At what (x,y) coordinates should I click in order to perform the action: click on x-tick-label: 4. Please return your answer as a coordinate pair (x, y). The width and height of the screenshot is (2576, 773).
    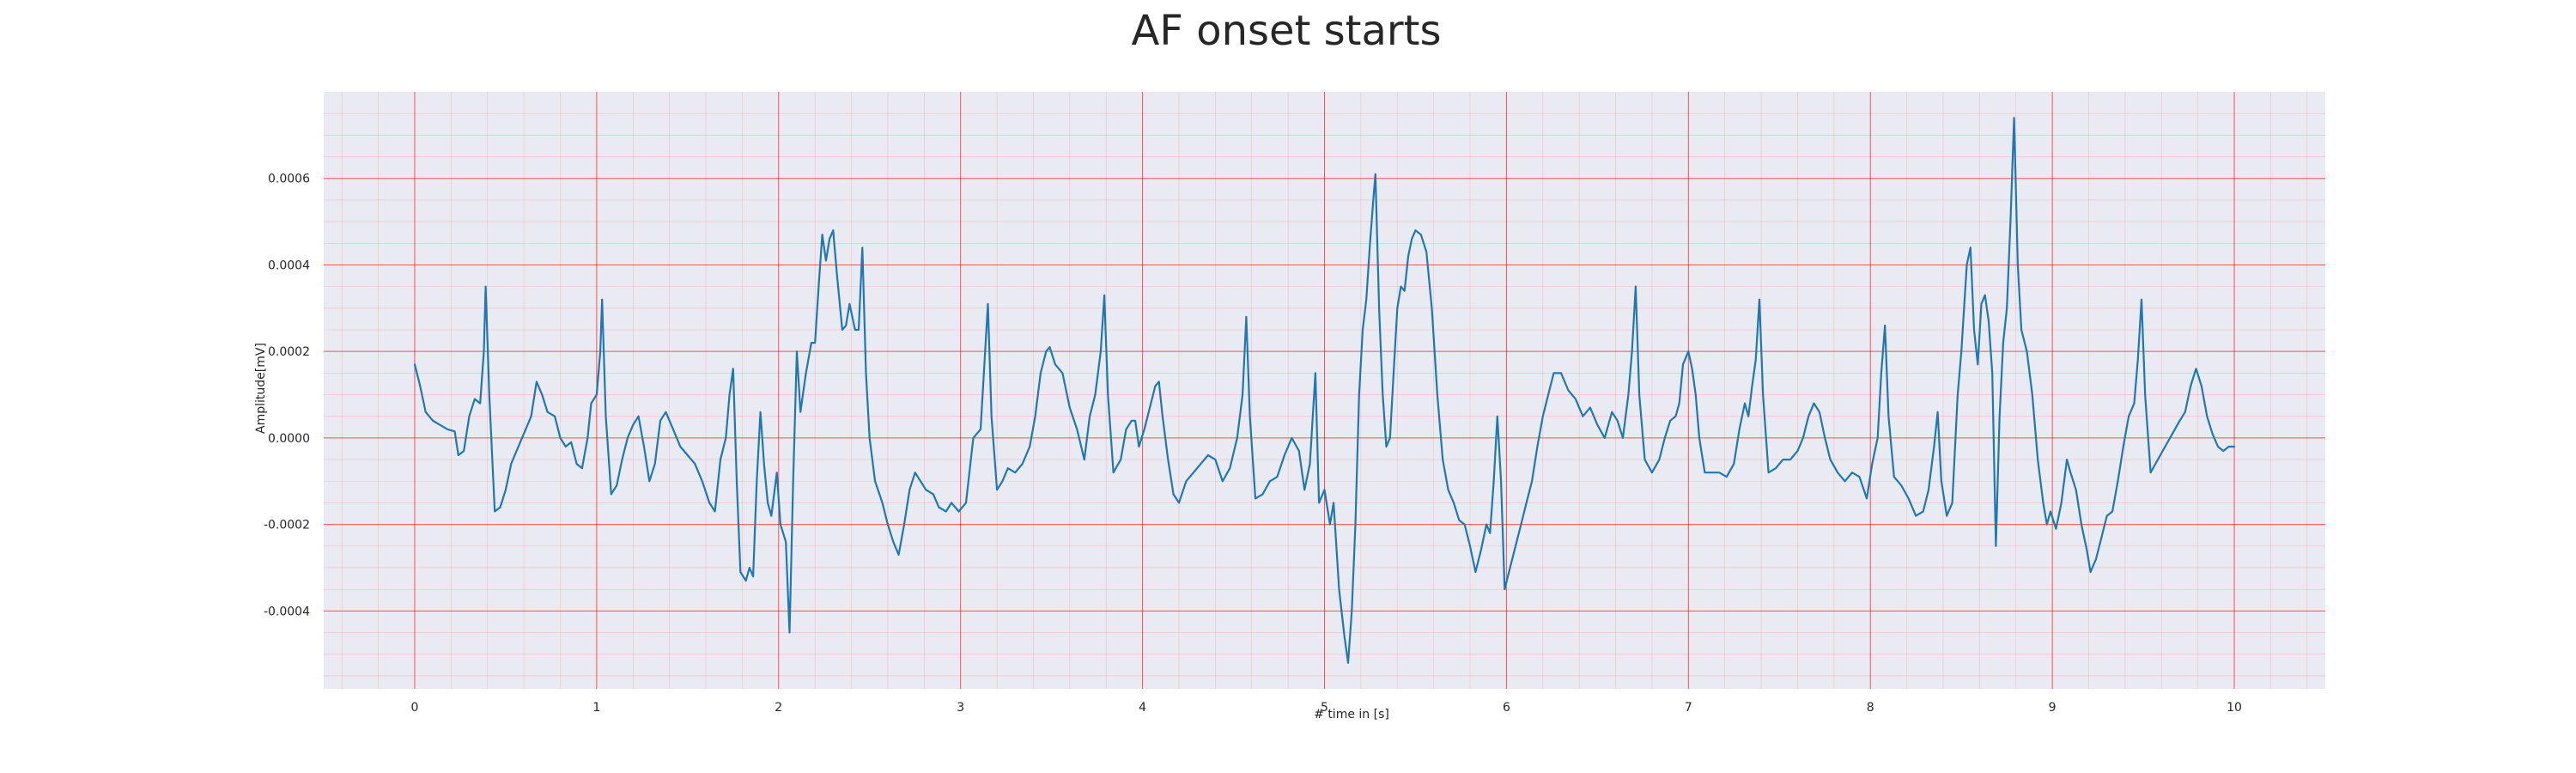
    Looking at the image, I should click on (1142, 708).